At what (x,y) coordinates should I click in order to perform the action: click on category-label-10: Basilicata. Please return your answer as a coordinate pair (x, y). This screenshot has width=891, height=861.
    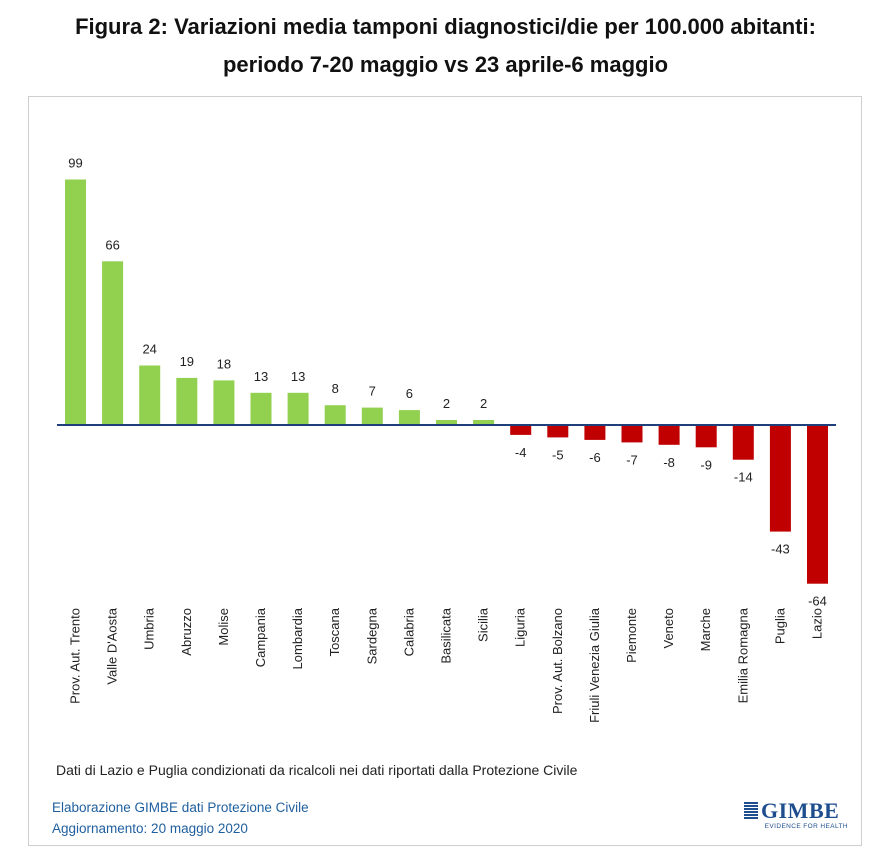
    Looking at the image, I should click on (446, 635).